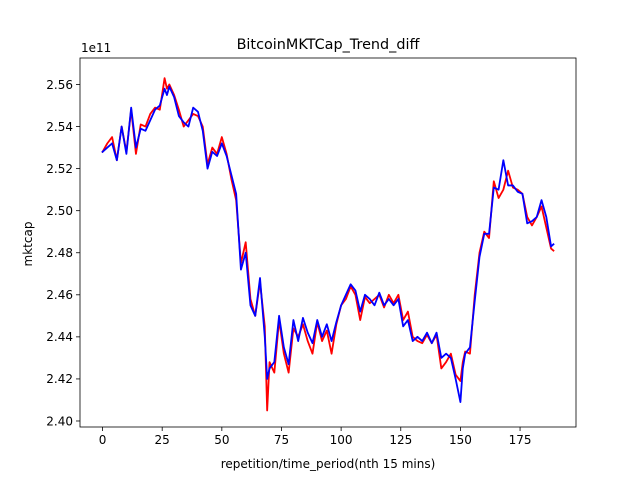 This screenshot has width=640, height=480. Describe the element at coordinates (103, 440) in the screenshot. I see `x-tick-label: 0` at that location.